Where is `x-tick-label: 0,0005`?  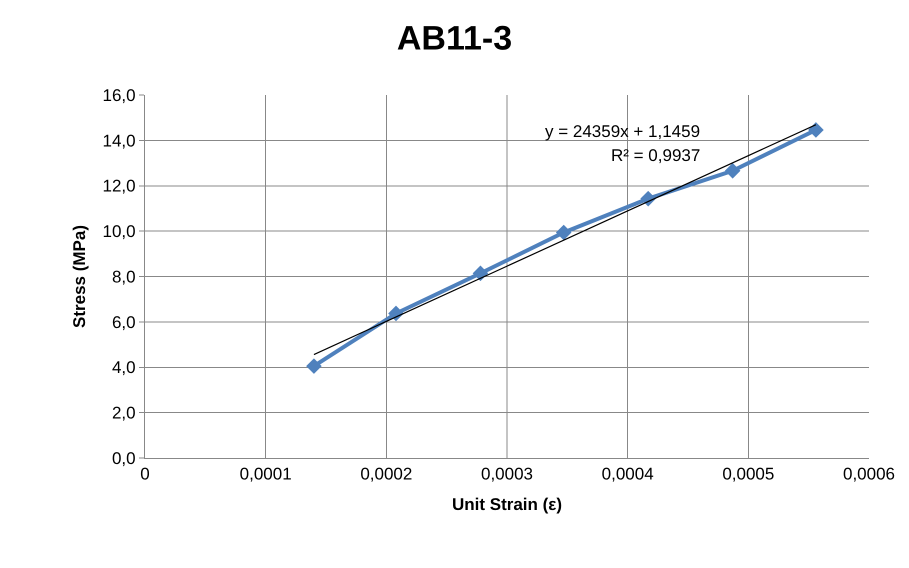 x-tick-label: 0,0005 is located at coordinates (748, 474).